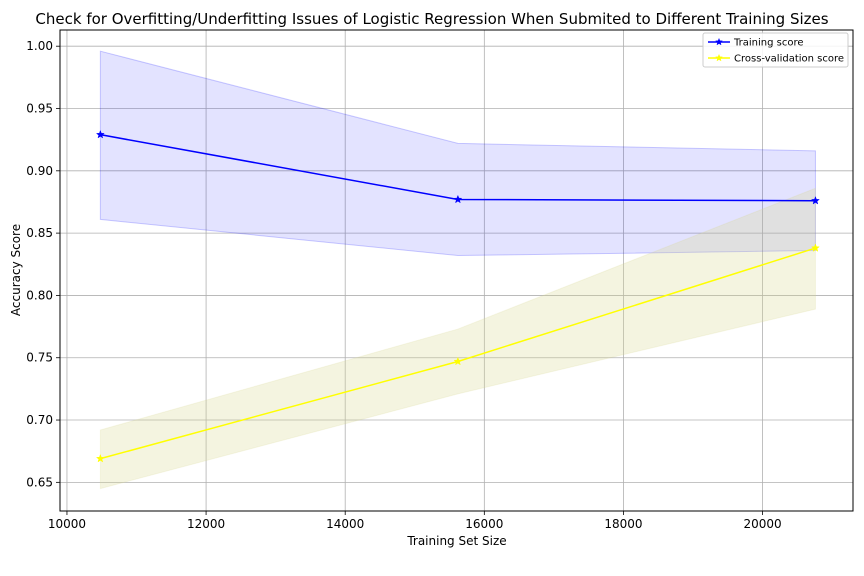  What do you see at coordinates (67, 524) in the screenshot?
I see `x-tick-label: 10000` at bounding box center [67, 524].